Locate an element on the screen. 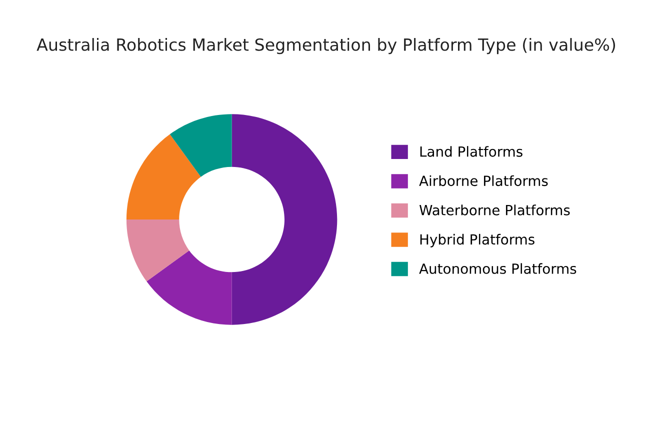 Image resolution: width=653 pixels, height=439 pixels. chart-title: Australia Robotics Market Segmentation by Platform Type (in value%) is located at coordinates (326, 46).